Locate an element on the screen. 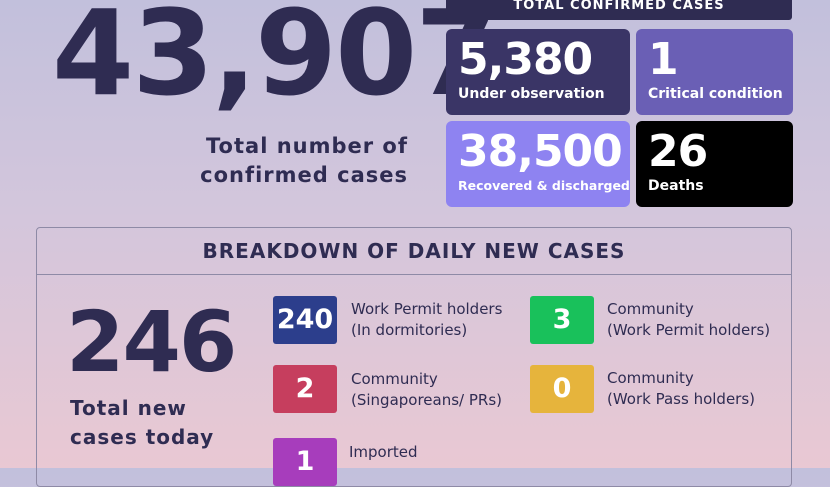 The height and width of the screenshot is (487, 830). card-label: Recovered & discharged is located at coordinates (544, 185).